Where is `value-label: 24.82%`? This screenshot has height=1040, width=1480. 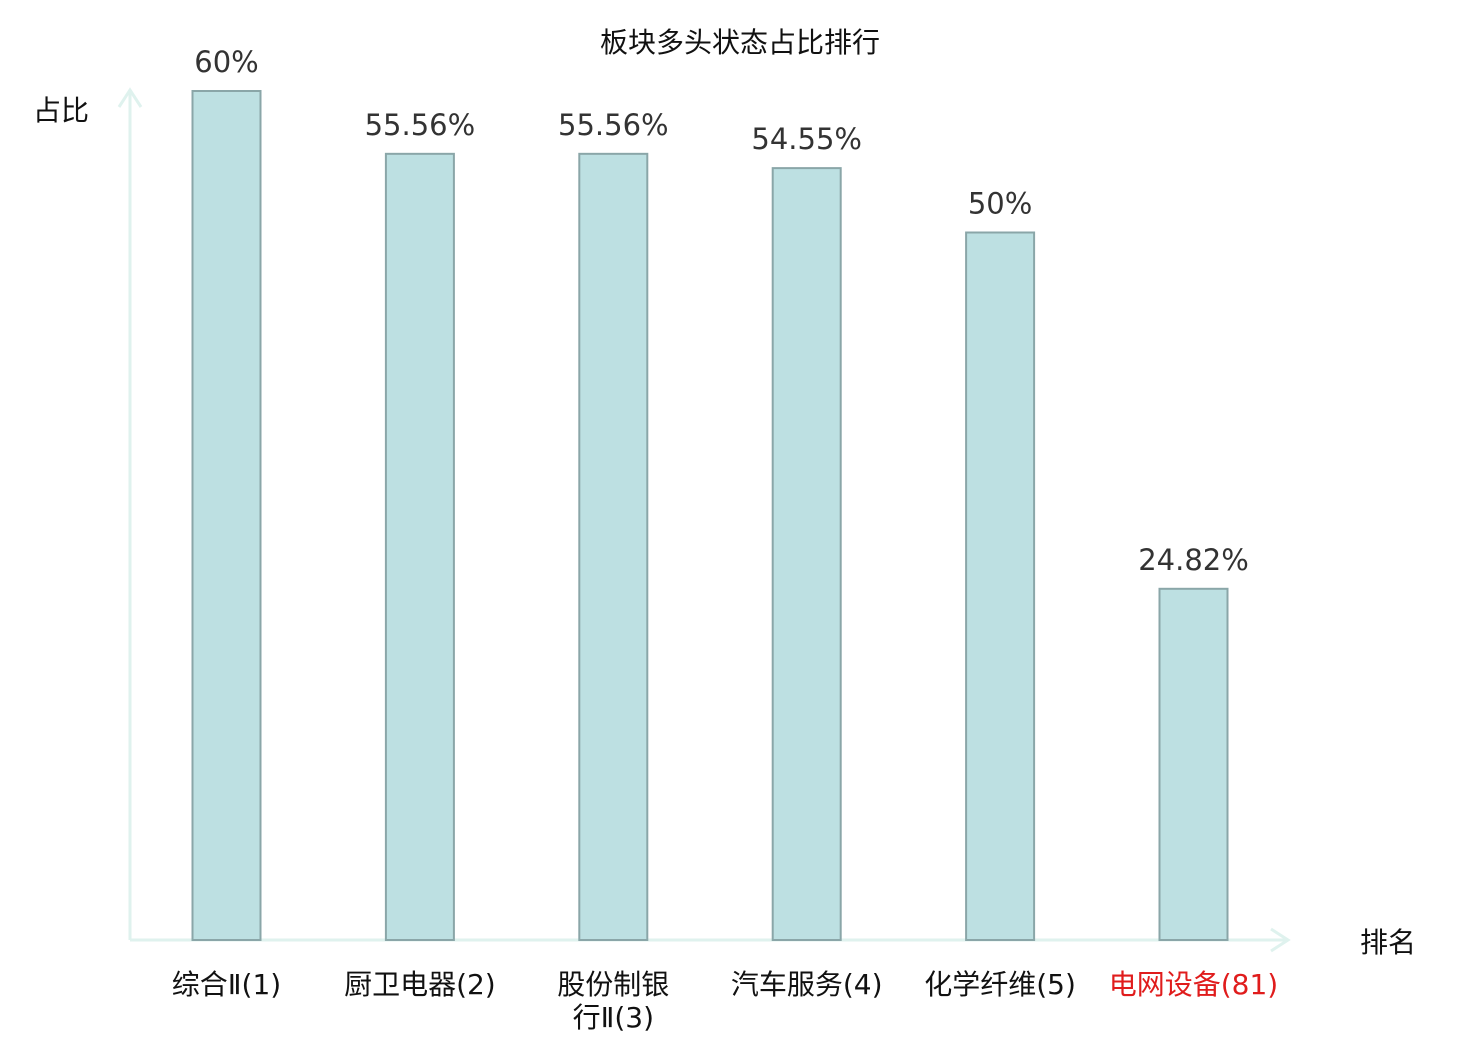
value-label: 24.82% is located at coordinates (1193, 560).